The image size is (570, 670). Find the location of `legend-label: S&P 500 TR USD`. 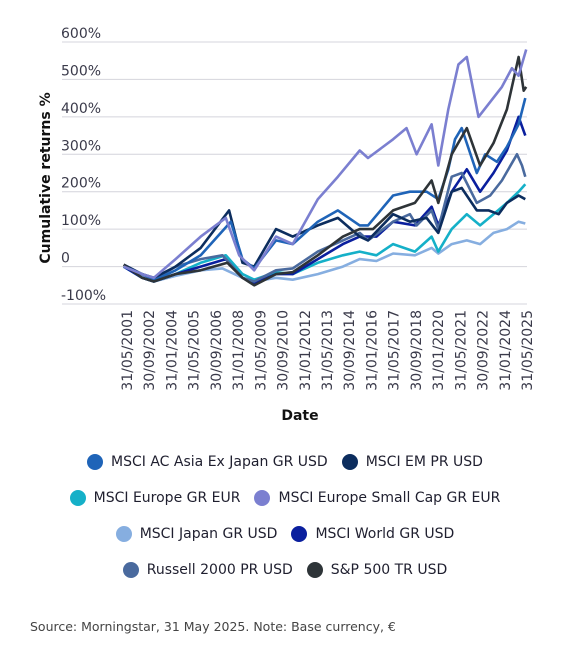

legend-label: S&P 500 TR USD is located at coordinates (389, 570).